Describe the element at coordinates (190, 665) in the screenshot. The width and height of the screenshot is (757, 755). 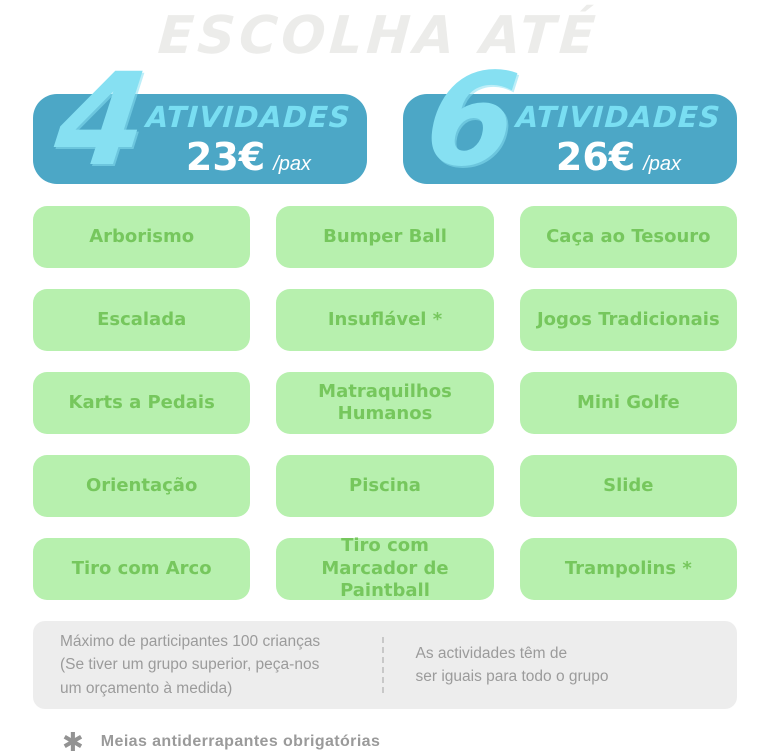
I see `info-line: (Se tiver um grupo superior, peça-nos` at that location.